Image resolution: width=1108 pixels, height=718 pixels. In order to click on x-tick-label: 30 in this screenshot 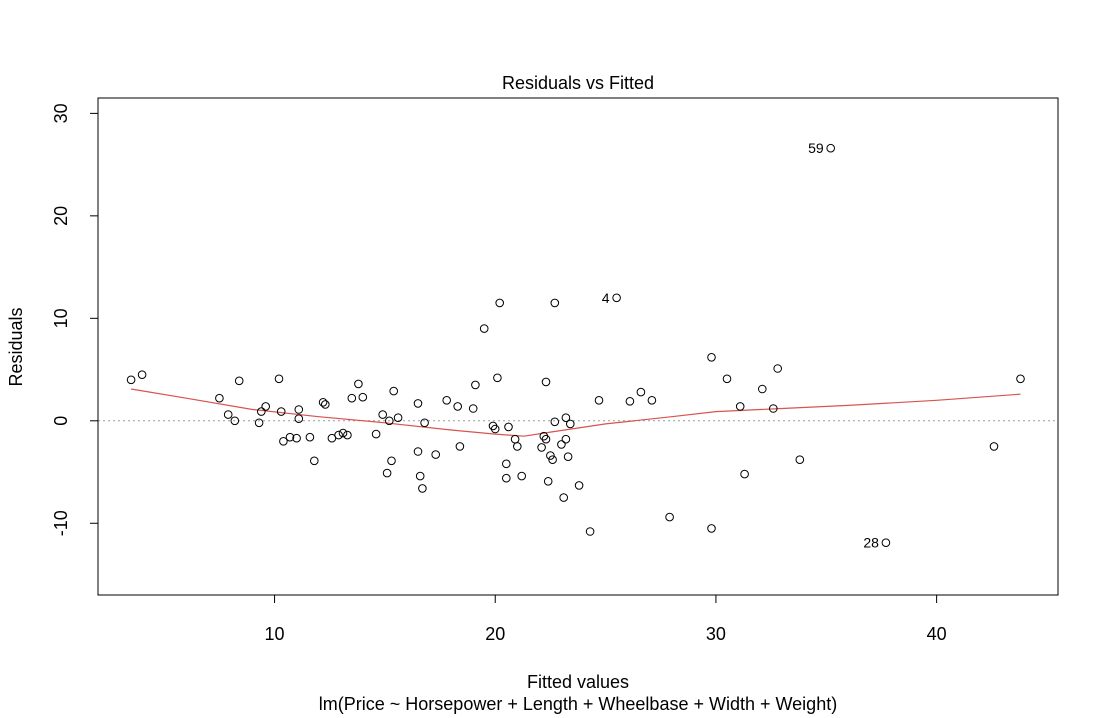, I will do `click(716, 634)`.